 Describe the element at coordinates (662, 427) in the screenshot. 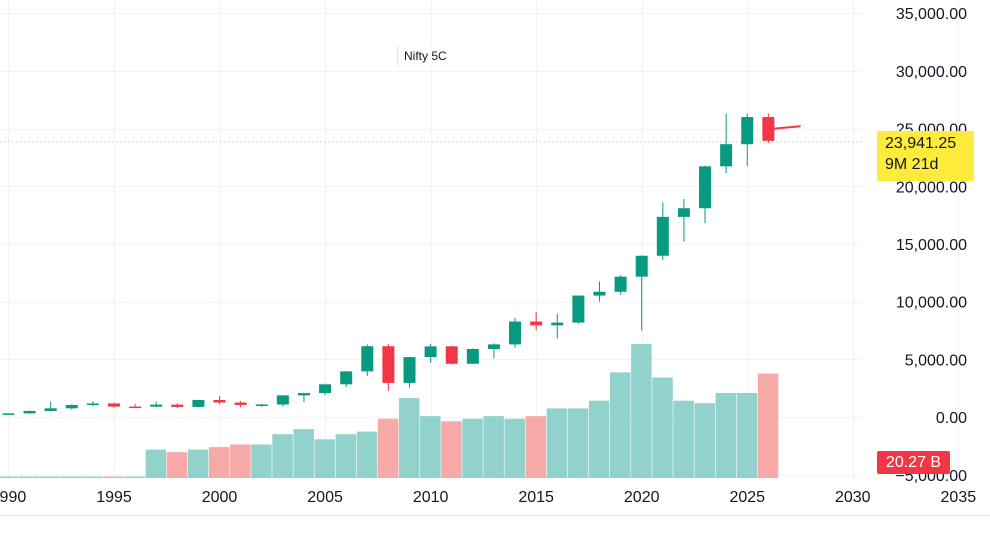

I see `volume-bar-2021` at that location.